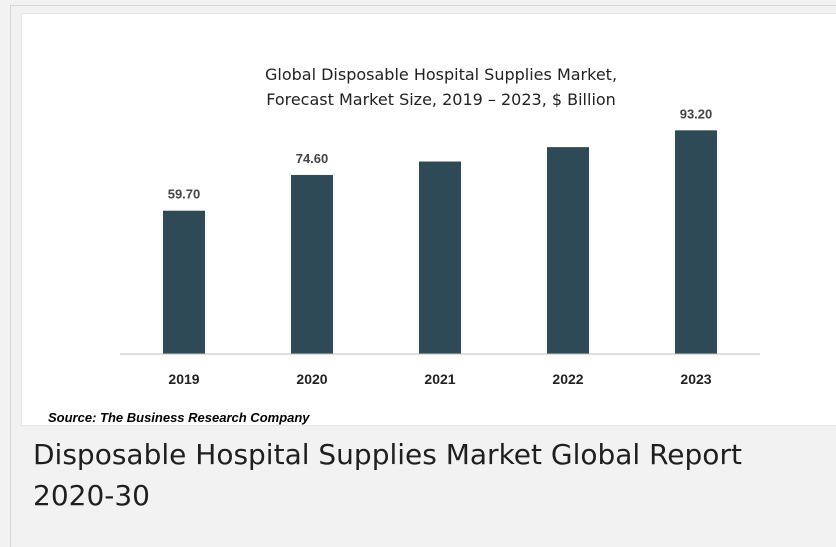 The height and width of the screenshot is (547, 836). Describe the element at coordinates (183, 379) in the screenshot. I see `x-tick-2019: 2019` at that location.